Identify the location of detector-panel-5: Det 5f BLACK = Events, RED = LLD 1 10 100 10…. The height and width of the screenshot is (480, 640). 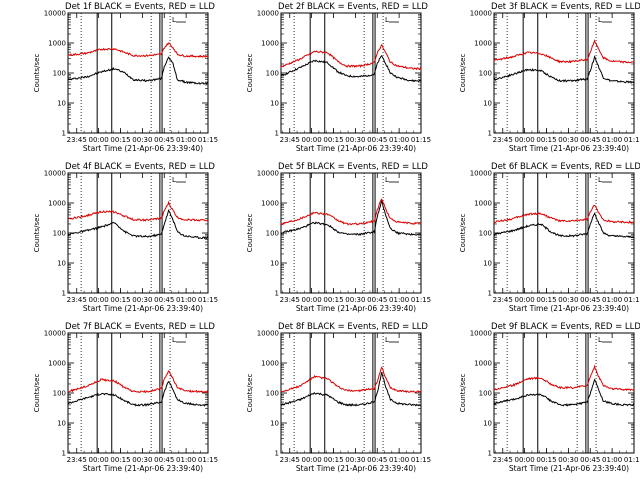
(322, 240).